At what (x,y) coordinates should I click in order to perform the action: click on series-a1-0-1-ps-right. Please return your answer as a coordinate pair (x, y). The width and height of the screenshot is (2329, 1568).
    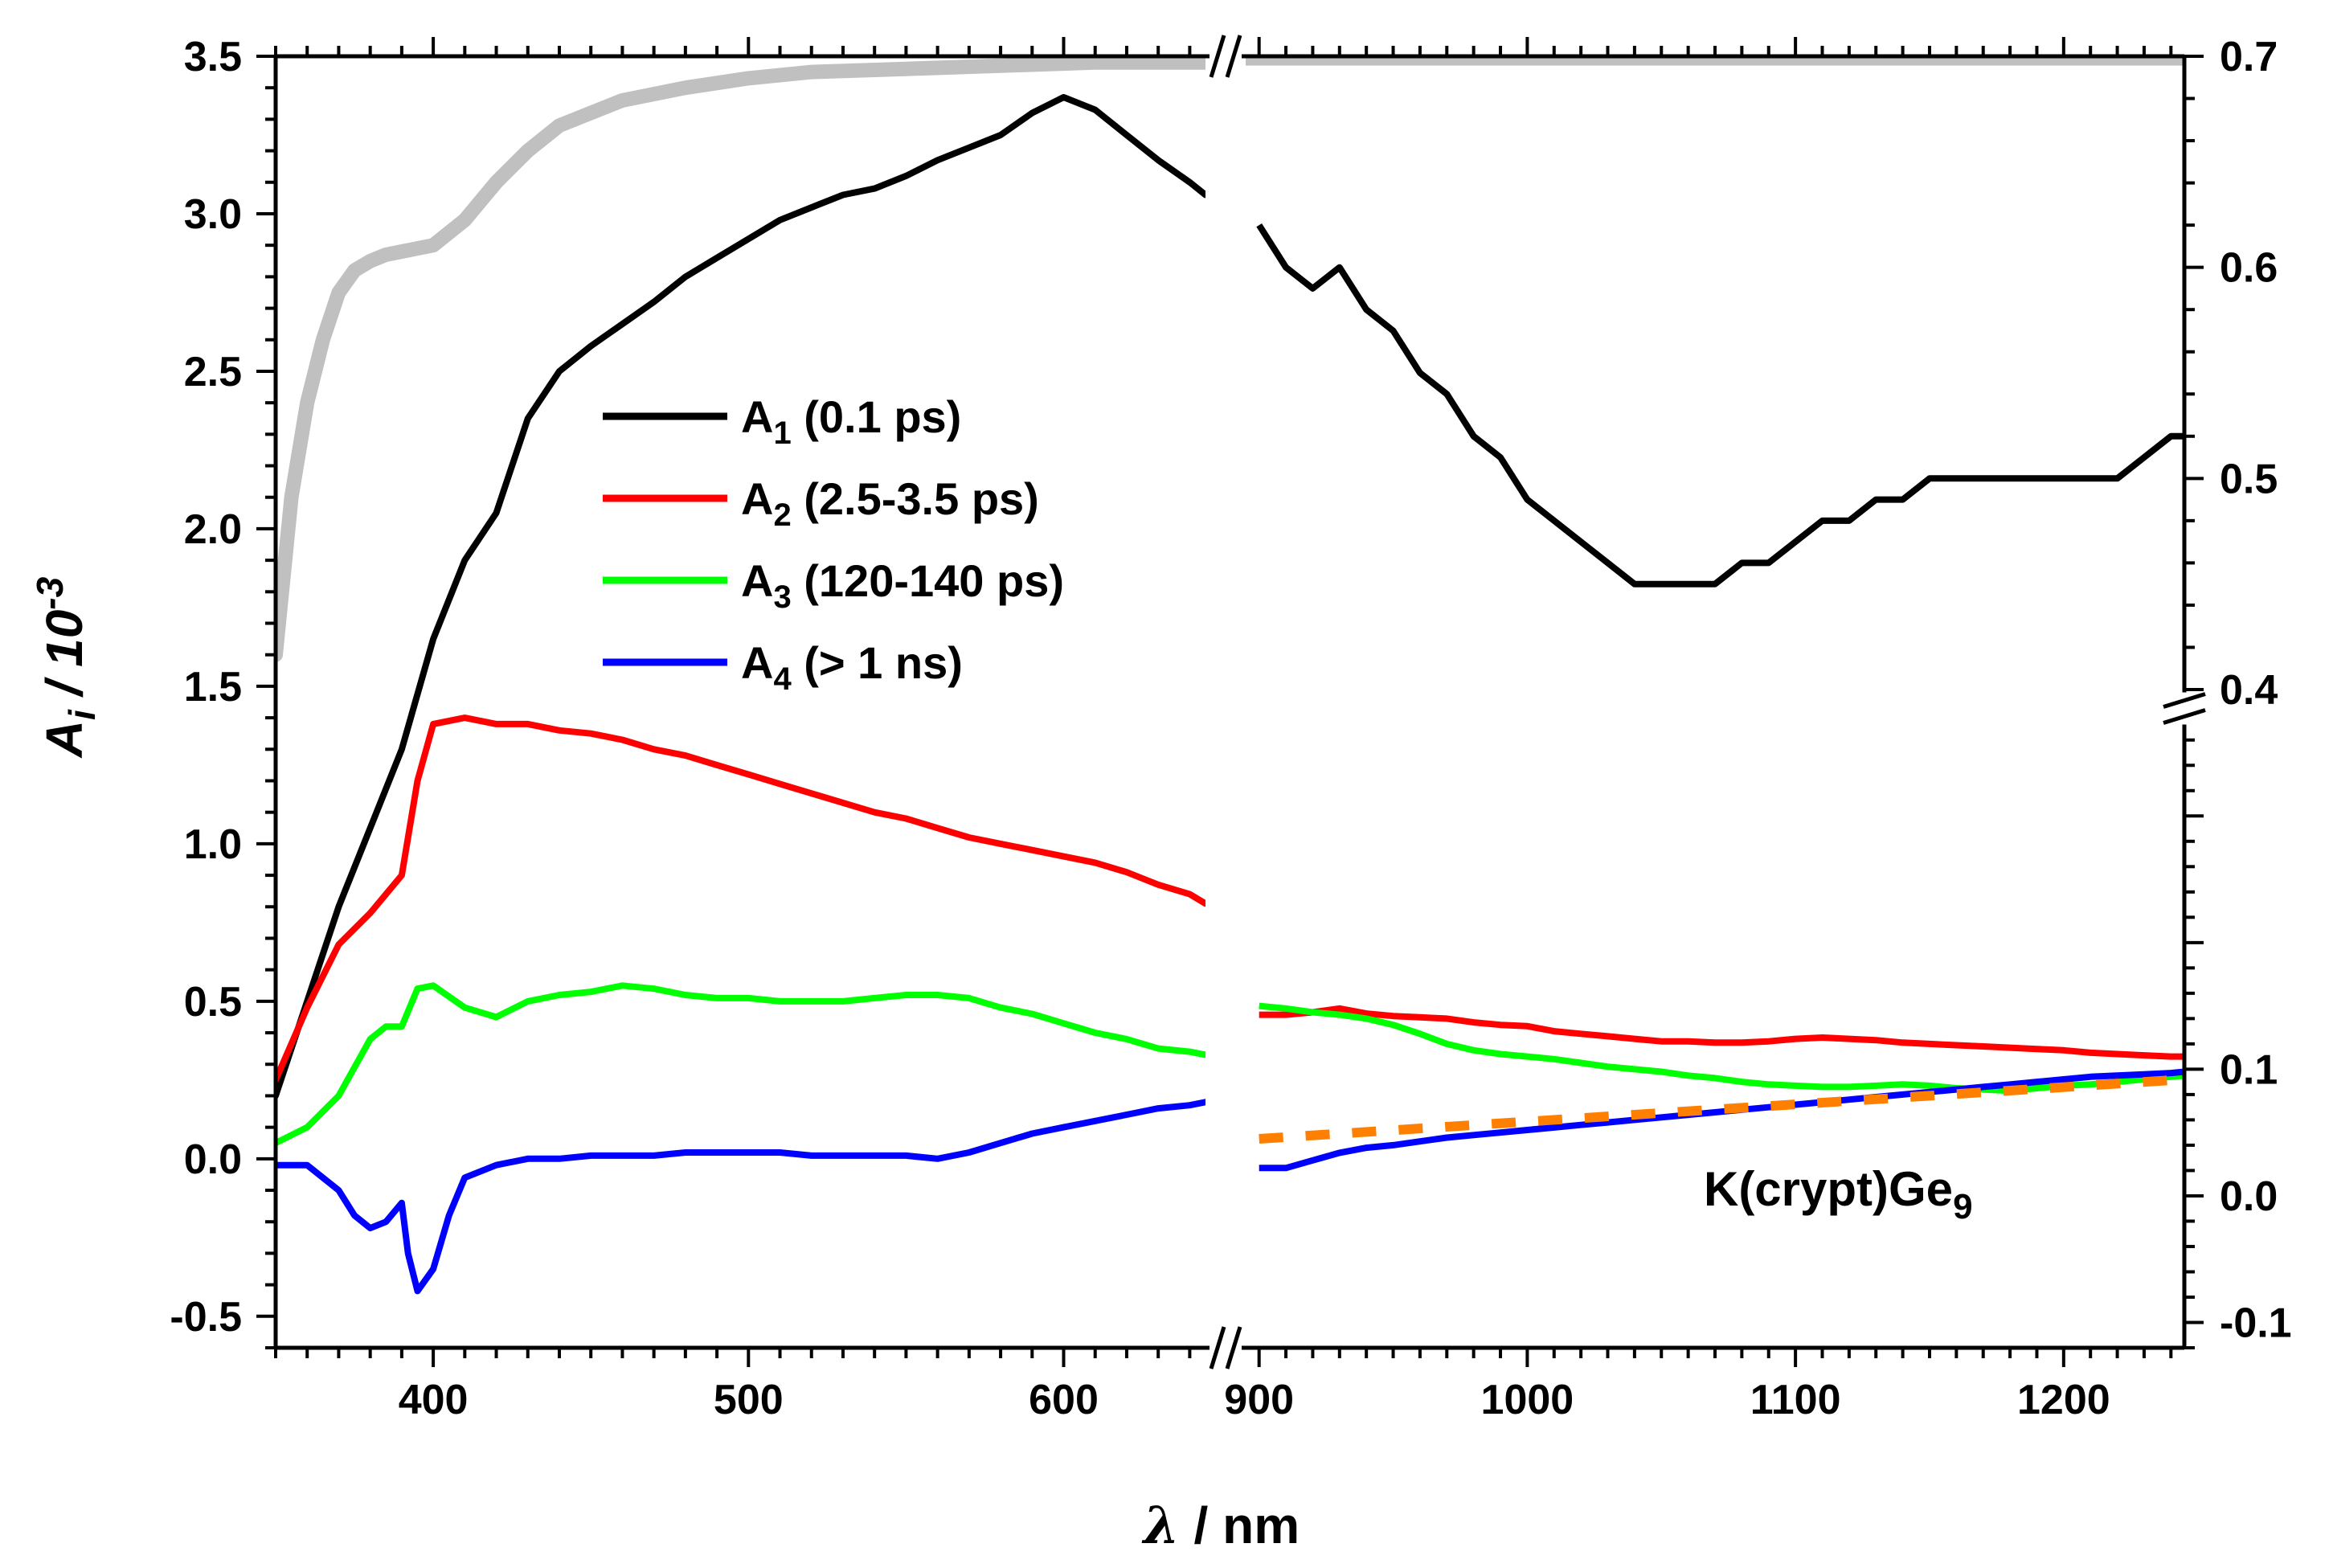
    Looking at the image, I should click on (1720, 405).